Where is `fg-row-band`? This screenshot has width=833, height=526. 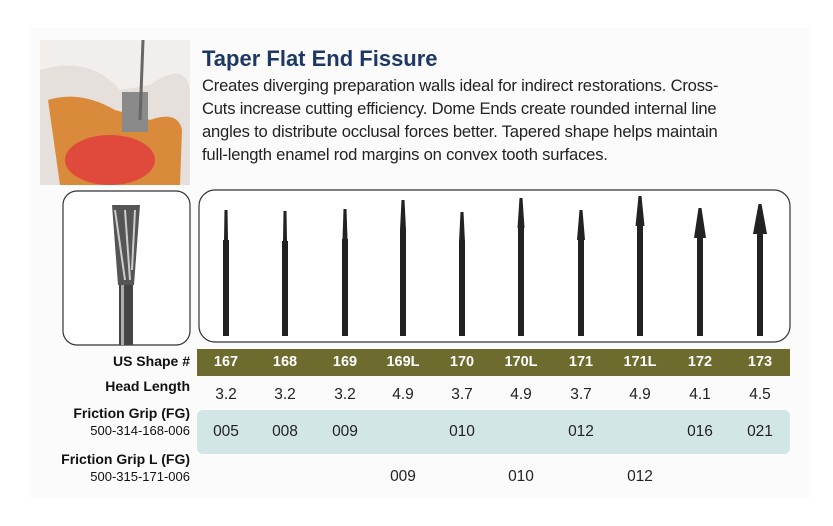
fg-row-band is located at coordinates (493, 432).